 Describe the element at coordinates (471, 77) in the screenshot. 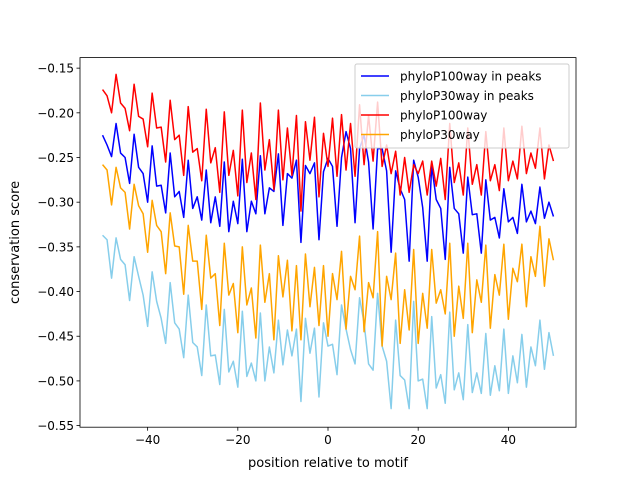

I see `legend-label-0: phyloP100way in peaks` at that location.